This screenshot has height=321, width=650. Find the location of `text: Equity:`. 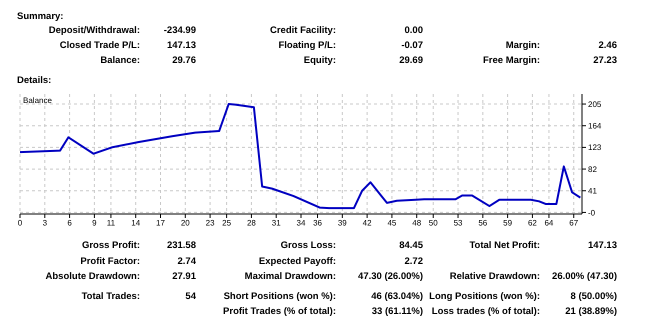

text: Equity: is located at coordinates (320, 61).